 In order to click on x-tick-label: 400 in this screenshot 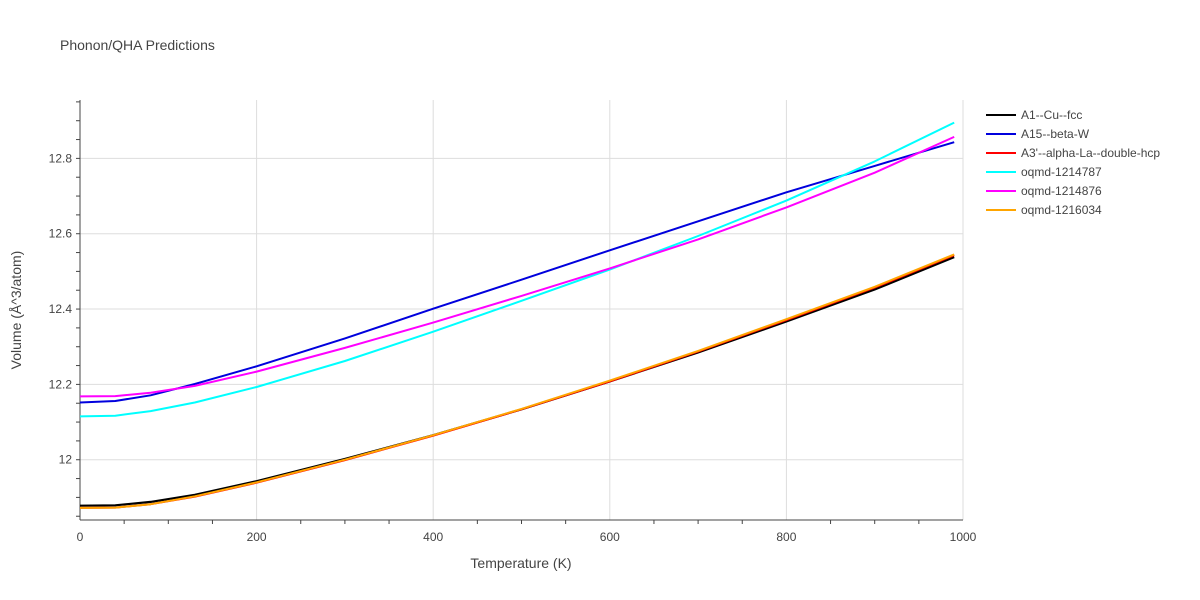, I will do `click(433, 537)`.